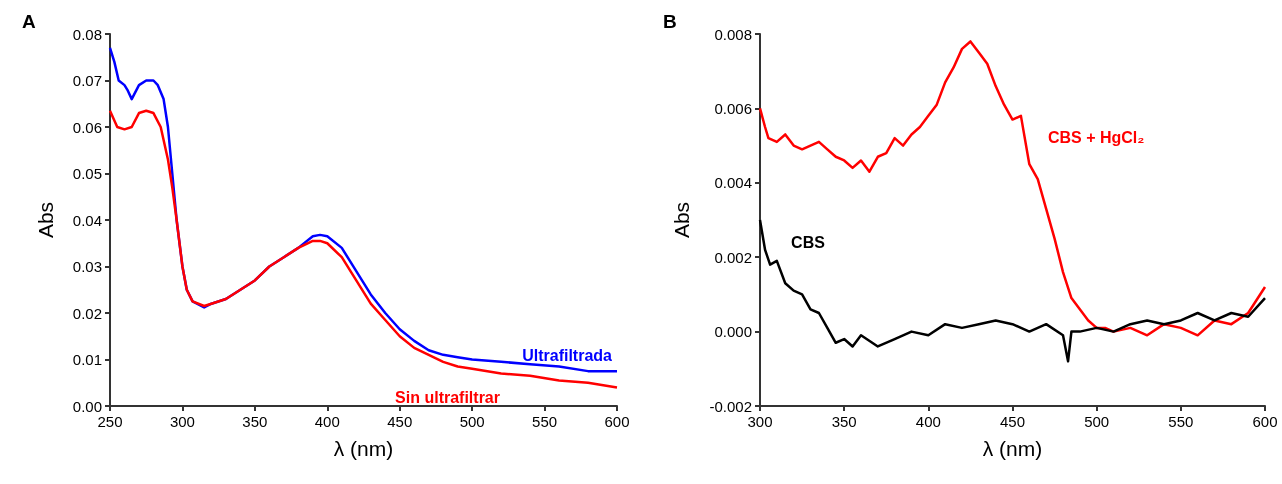 This screenshot has width=1282, height=484. I want to click on series-label: Sin ultrafiltrar, so click(447, 397).